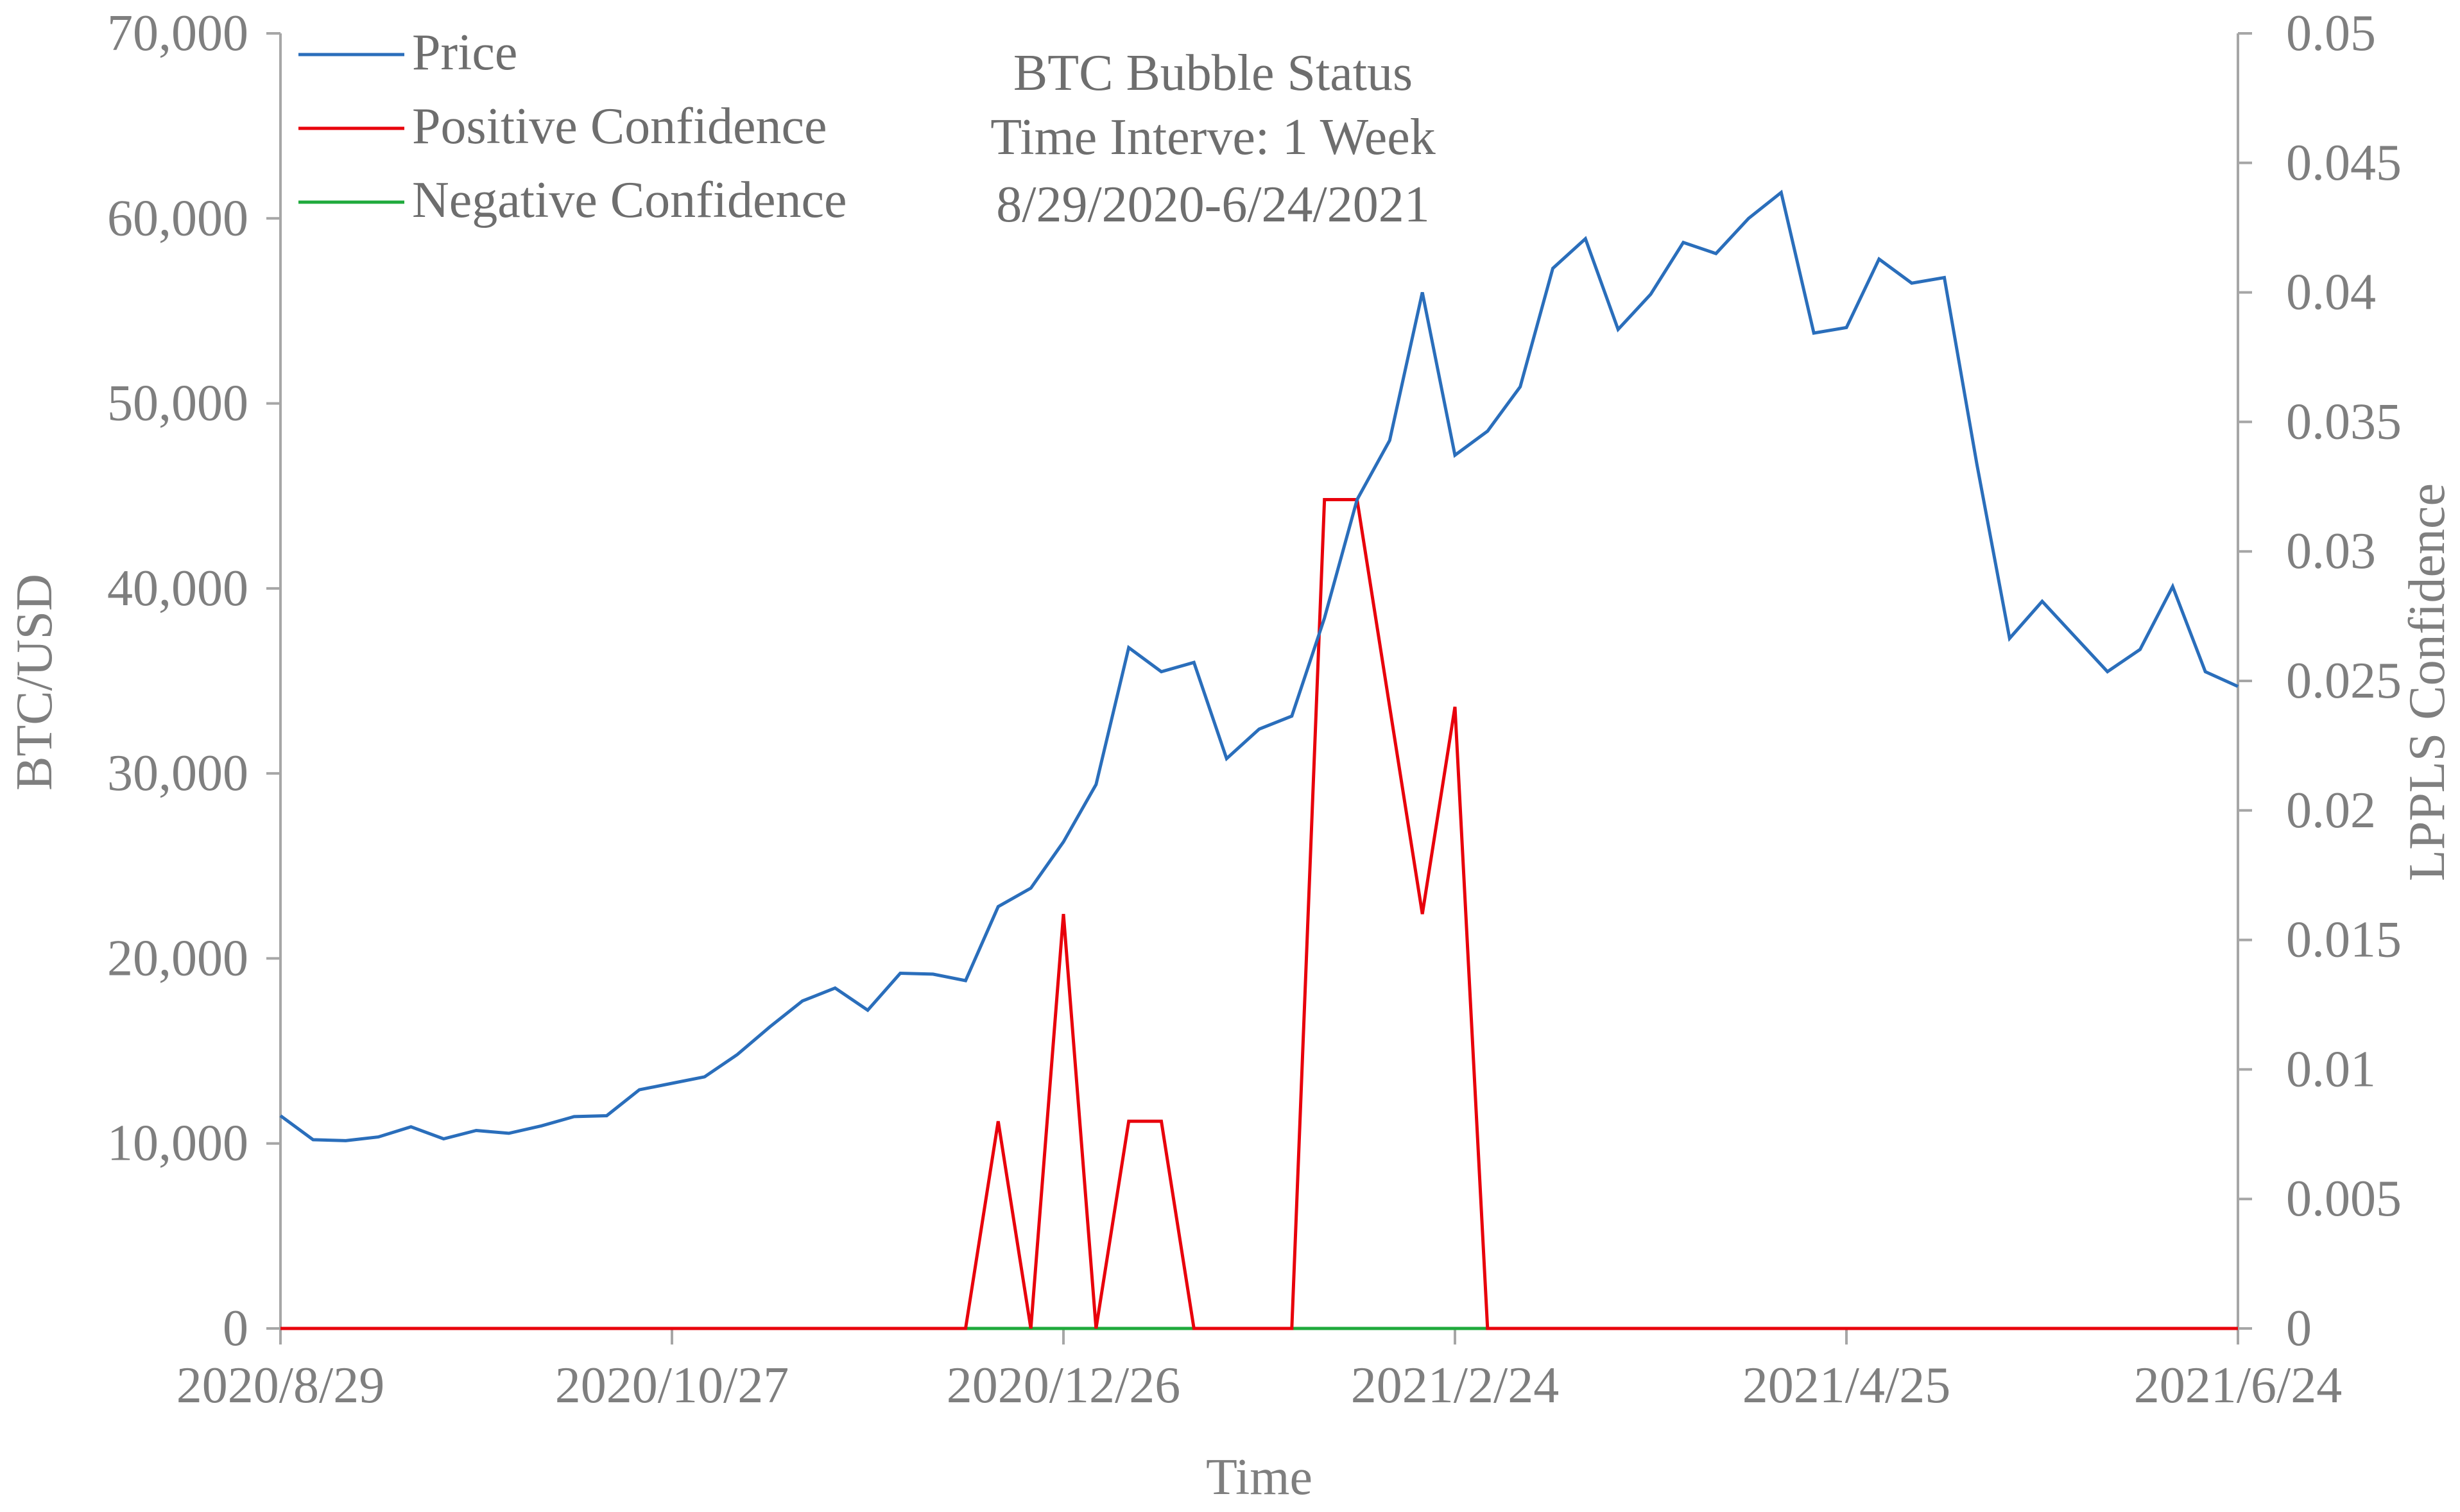  I want to click on x-tick-label: 2021/2/24, so click(1455, 1385).